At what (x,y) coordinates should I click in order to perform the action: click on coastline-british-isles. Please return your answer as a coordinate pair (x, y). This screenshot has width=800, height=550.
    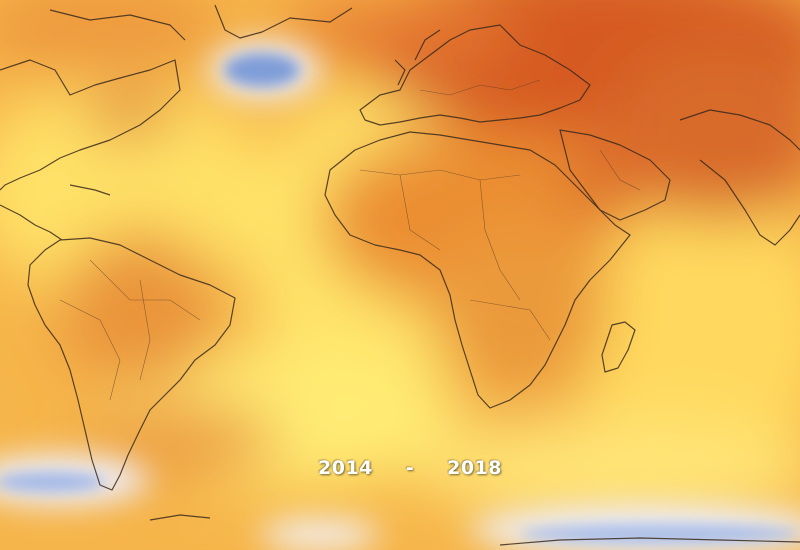
    Looking at the image, I should click on (400, 72).